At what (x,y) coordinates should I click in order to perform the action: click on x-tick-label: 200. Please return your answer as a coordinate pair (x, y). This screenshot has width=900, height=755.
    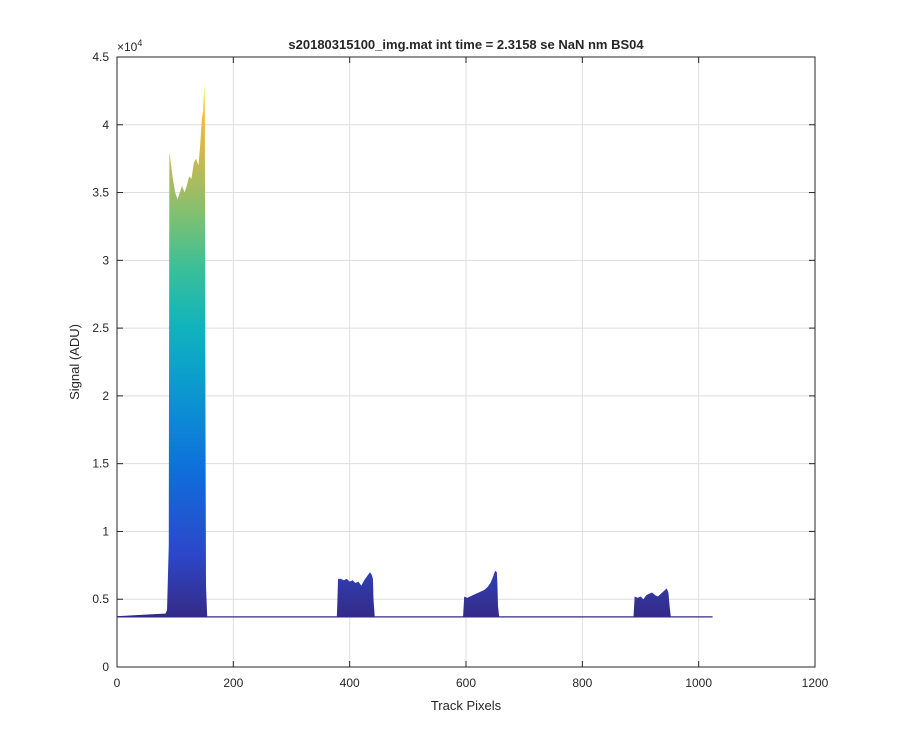
    Looking at the image, I should click on (233, 683).